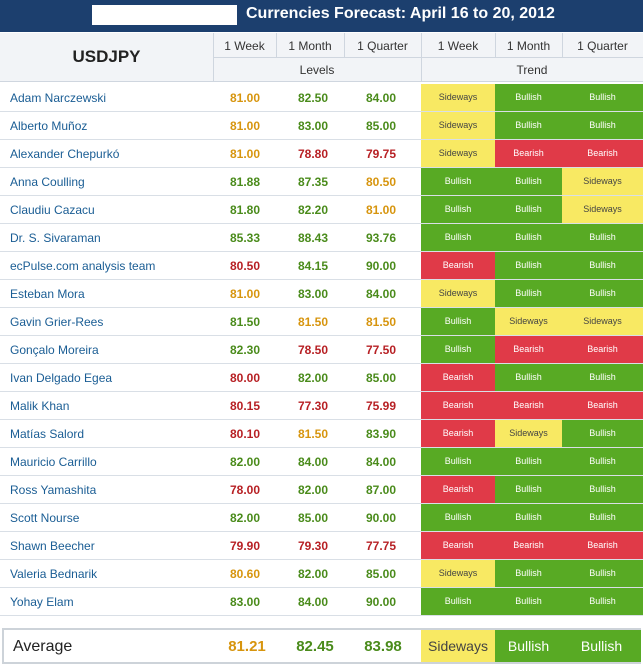  What do you see at coordinates (317, 70) in the screenshot?
I see `levels-group-header: Levels` at bounding box center [317, 70].